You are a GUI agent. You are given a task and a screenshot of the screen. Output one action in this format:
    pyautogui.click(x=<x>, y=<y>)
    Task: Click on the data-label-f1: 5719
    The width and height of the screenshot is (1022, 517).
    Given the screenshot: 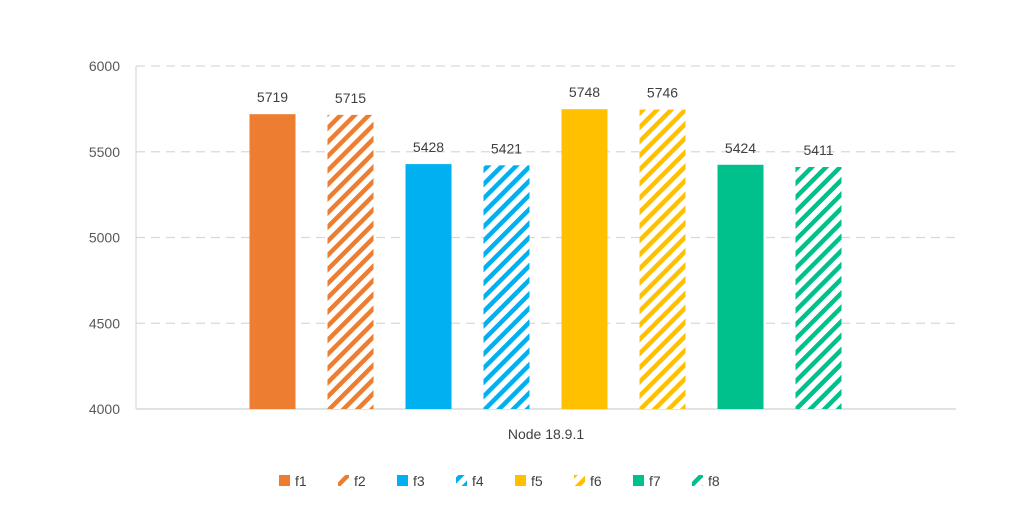 What is the action you would take?
    pyautogui.click(x=272, y=97)
    